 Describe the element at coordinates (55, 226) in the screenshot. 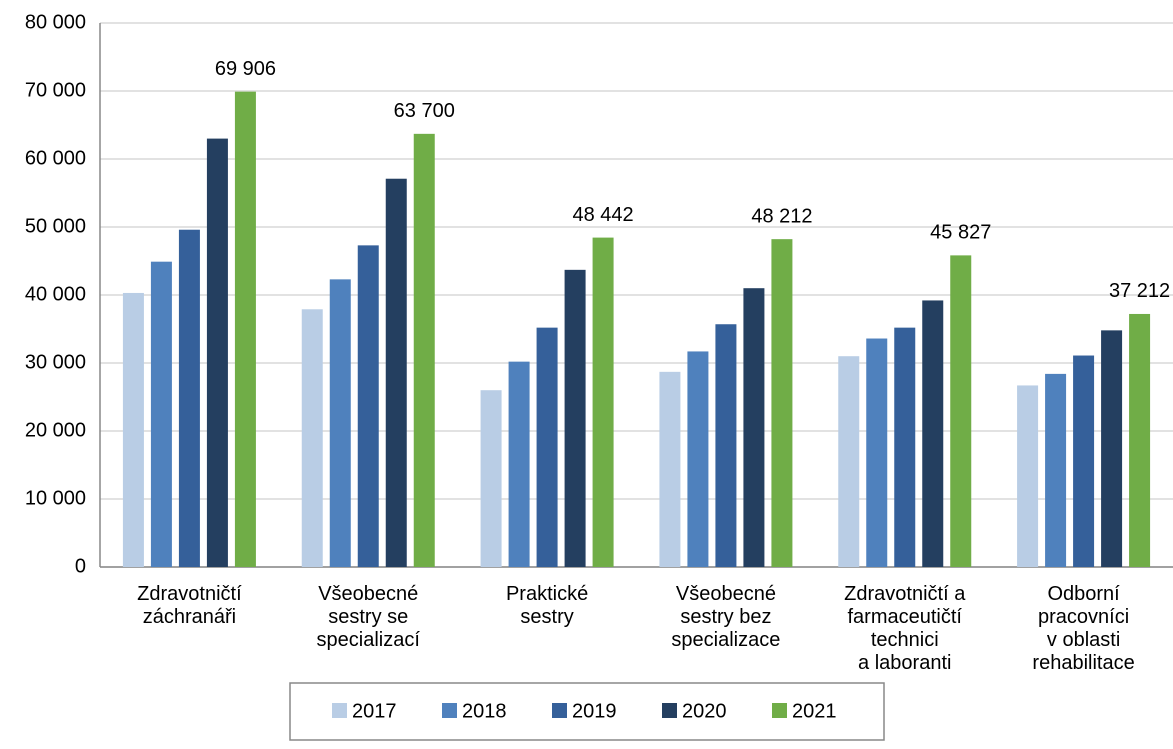

I see `y-tick-label: 50 000` at that location.